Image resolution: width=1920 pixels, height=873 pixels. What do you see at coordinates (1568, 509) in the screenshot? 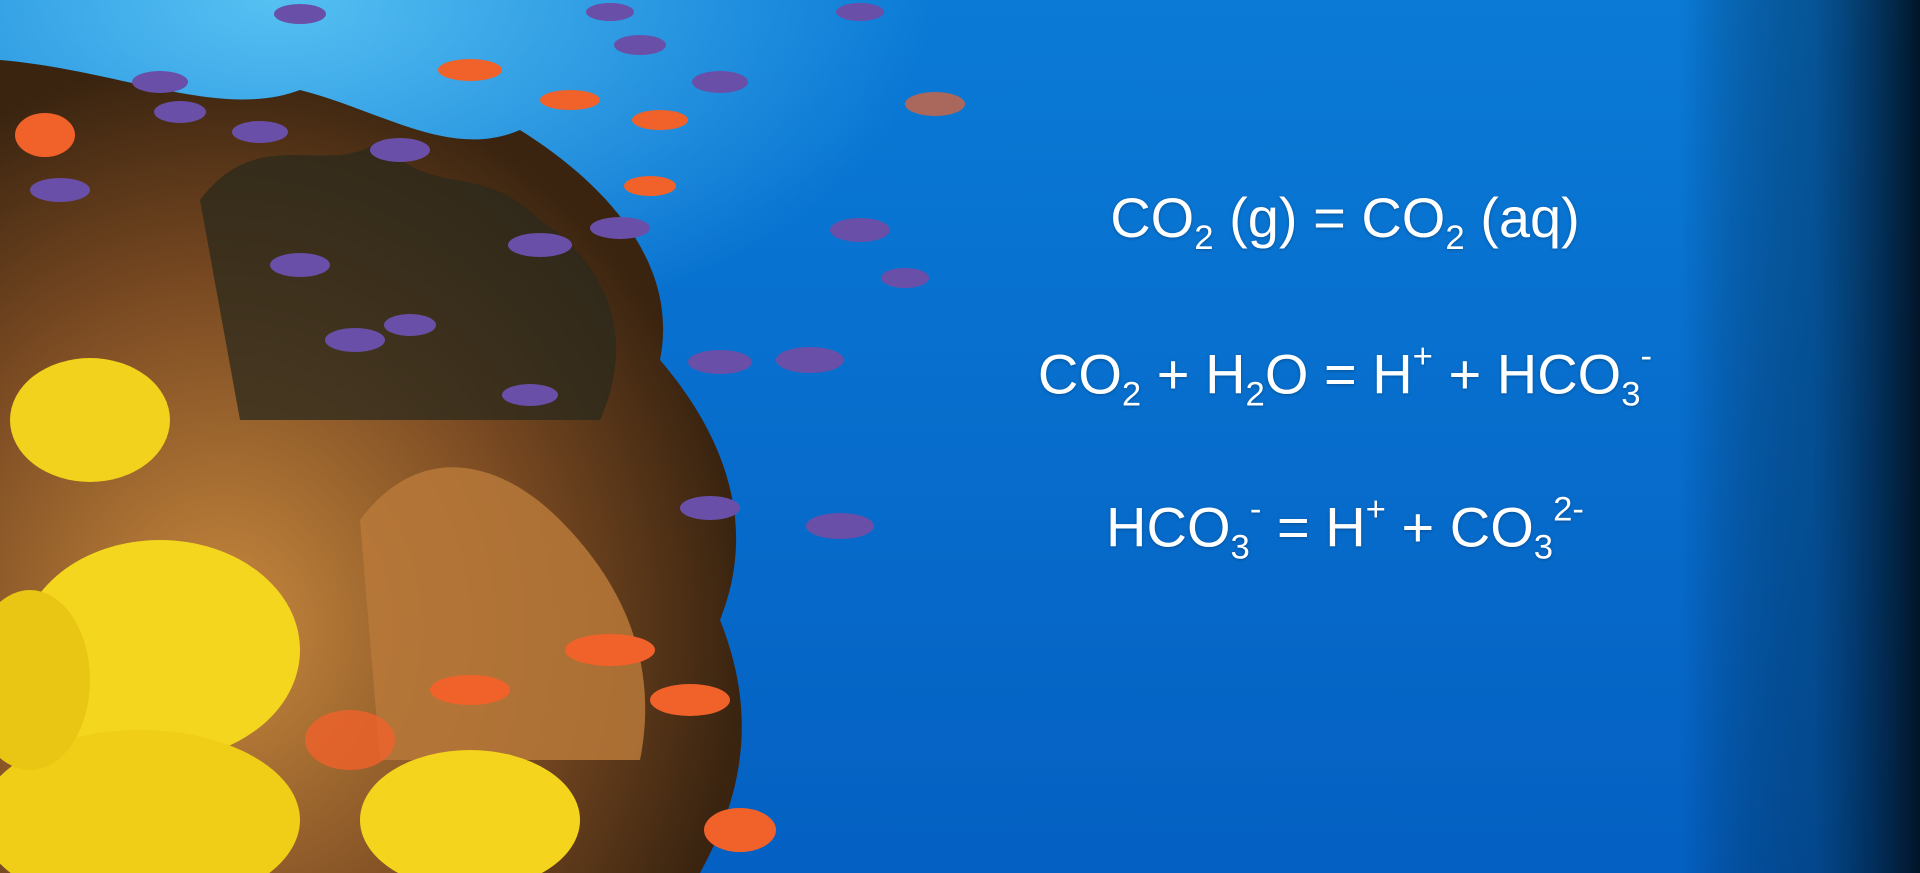
I see `superscript: 2-` at bounding box center [1568, 509].